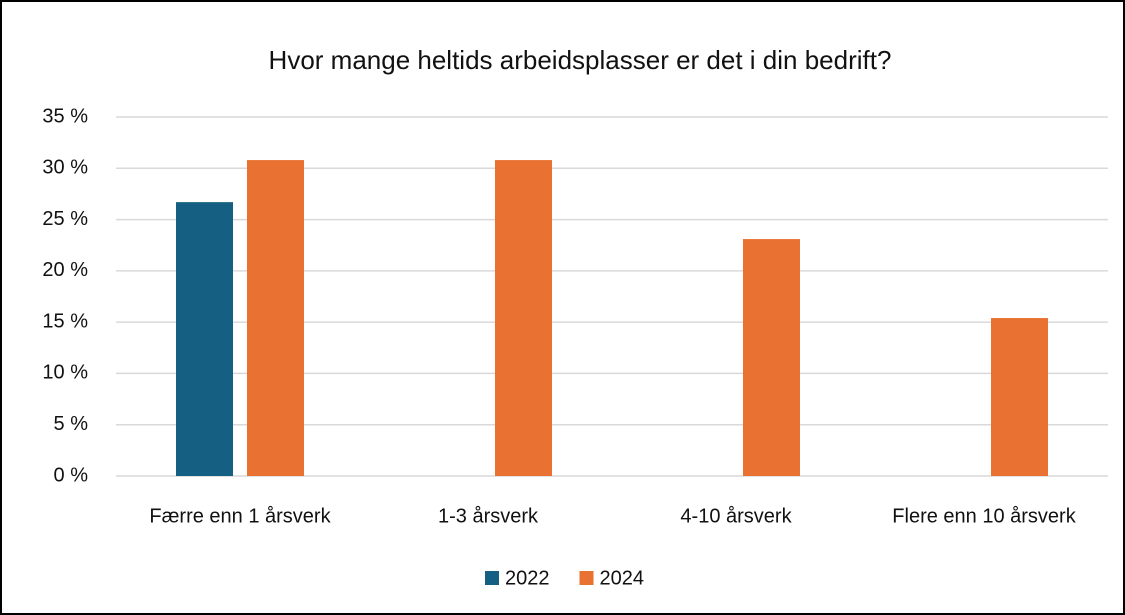  Describe the element at coordinates (488, 516) in the screenshot. I see `x-tick-label: 1-3 årsverk` at that location.